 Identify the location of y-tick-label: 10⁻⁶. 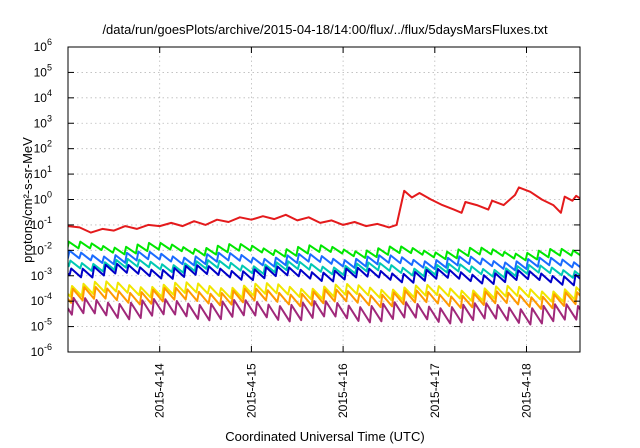
(41, 350).